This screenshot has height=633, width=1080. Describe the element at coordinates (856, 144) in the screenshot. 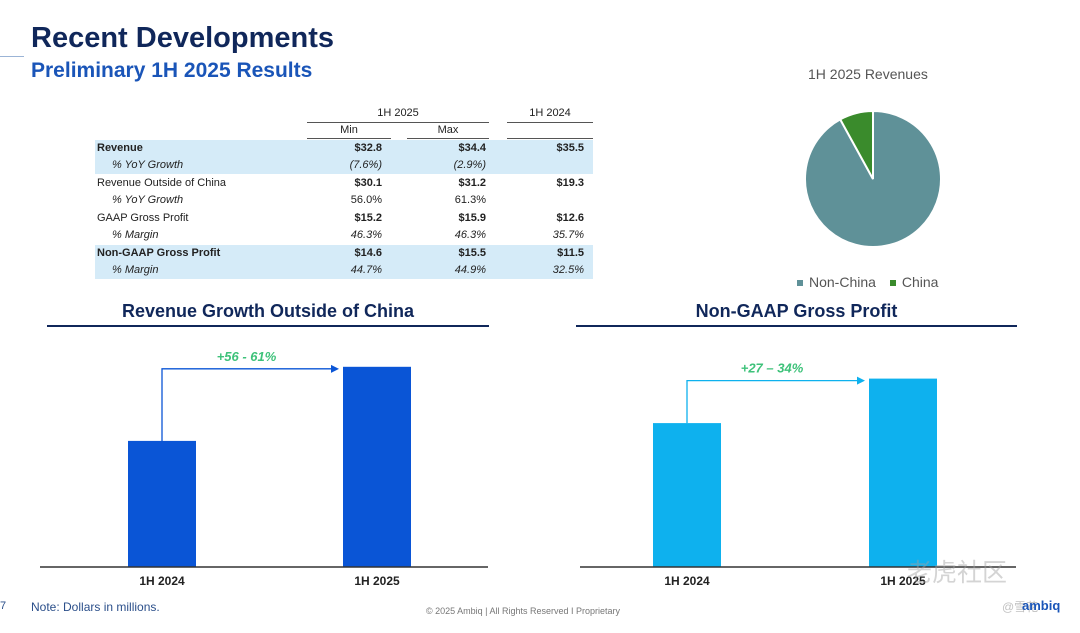

I see `pie-slice-china` at that location.